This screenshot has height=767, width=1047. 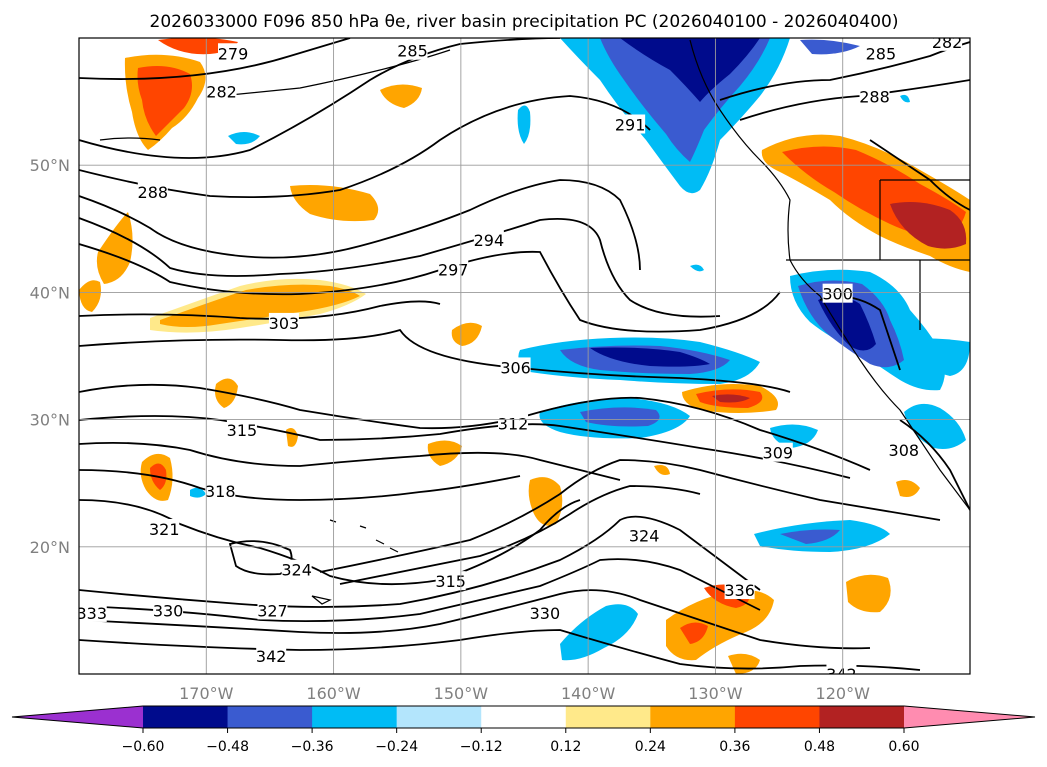 I want to click on contour-label: 279, so click(x=233, y=53).